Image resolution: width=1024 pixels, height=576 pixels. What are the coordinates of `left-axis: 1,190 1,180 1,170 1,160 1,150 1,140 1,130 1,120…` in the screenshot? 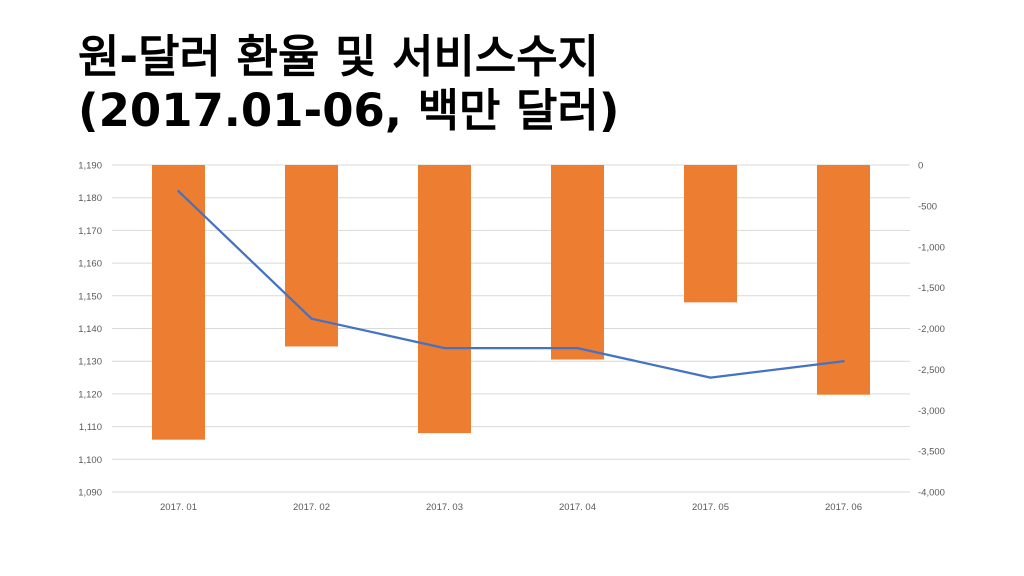 It's located at (90, 330).